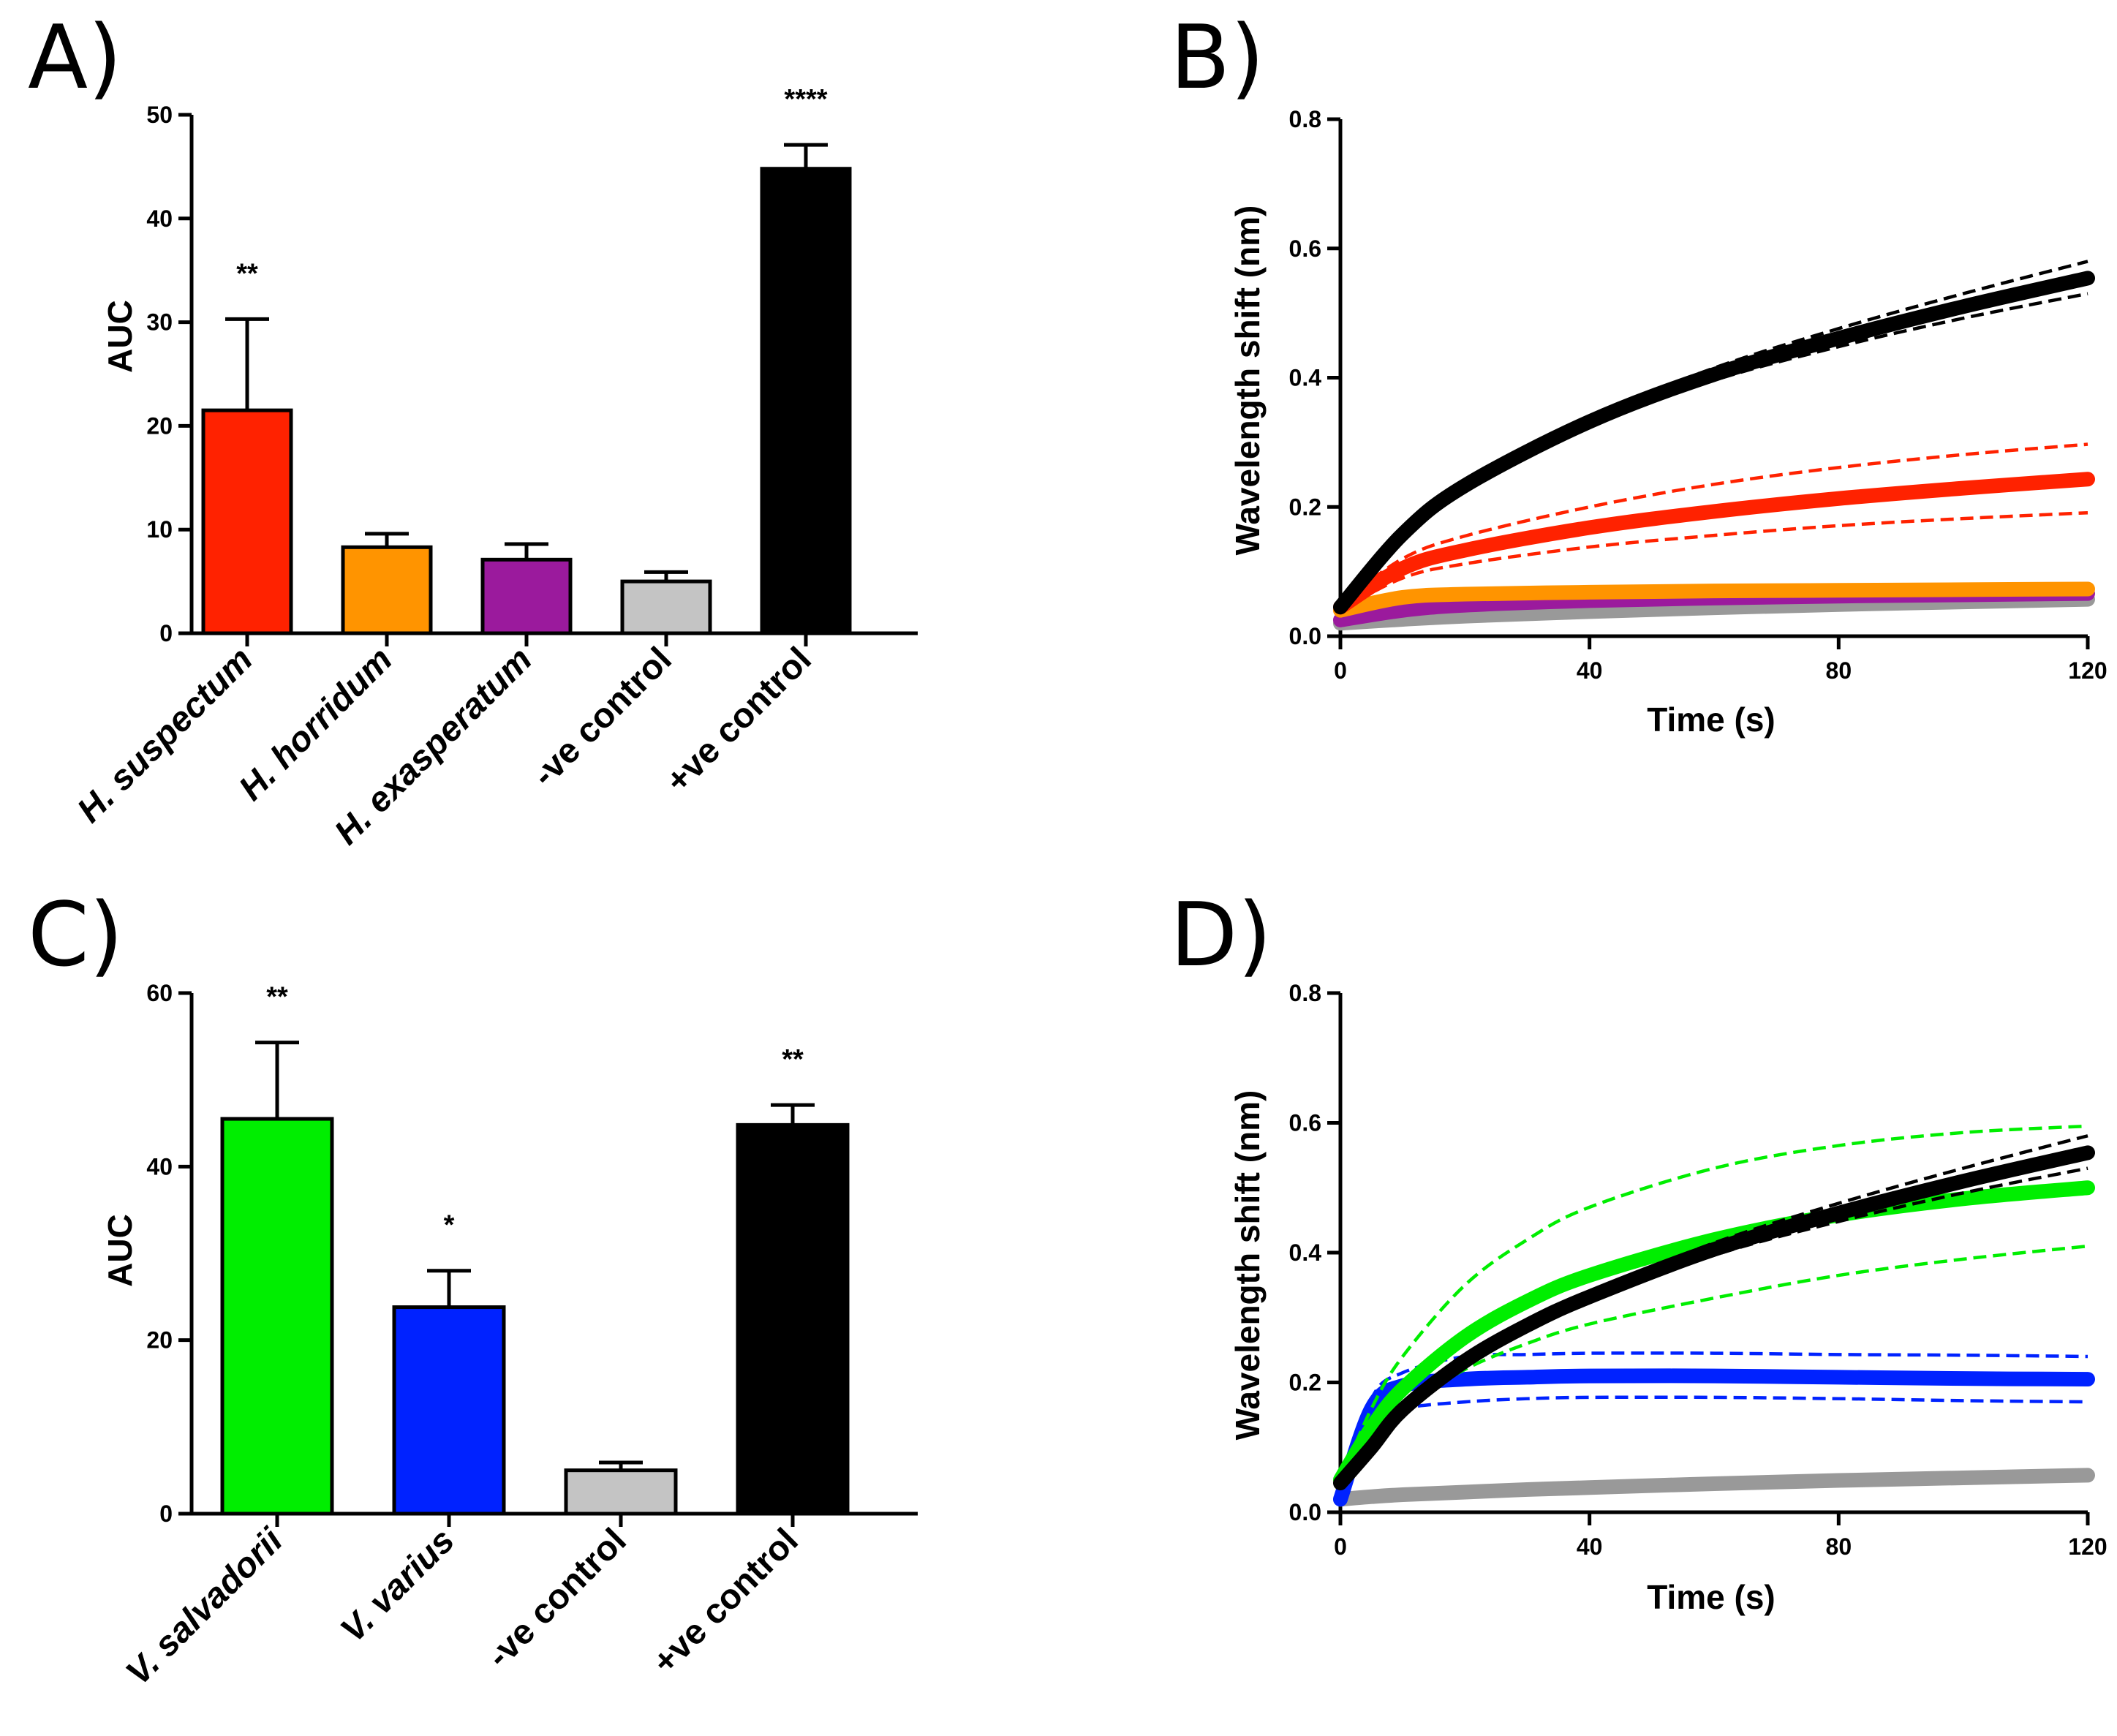 This screenshot has width=2117, height=1736. What do you see at coordinates (1711, 720) in the screenshot?
I see `panel-b-x-axis-label: Time (s)` at bounding box center [1711, 720].